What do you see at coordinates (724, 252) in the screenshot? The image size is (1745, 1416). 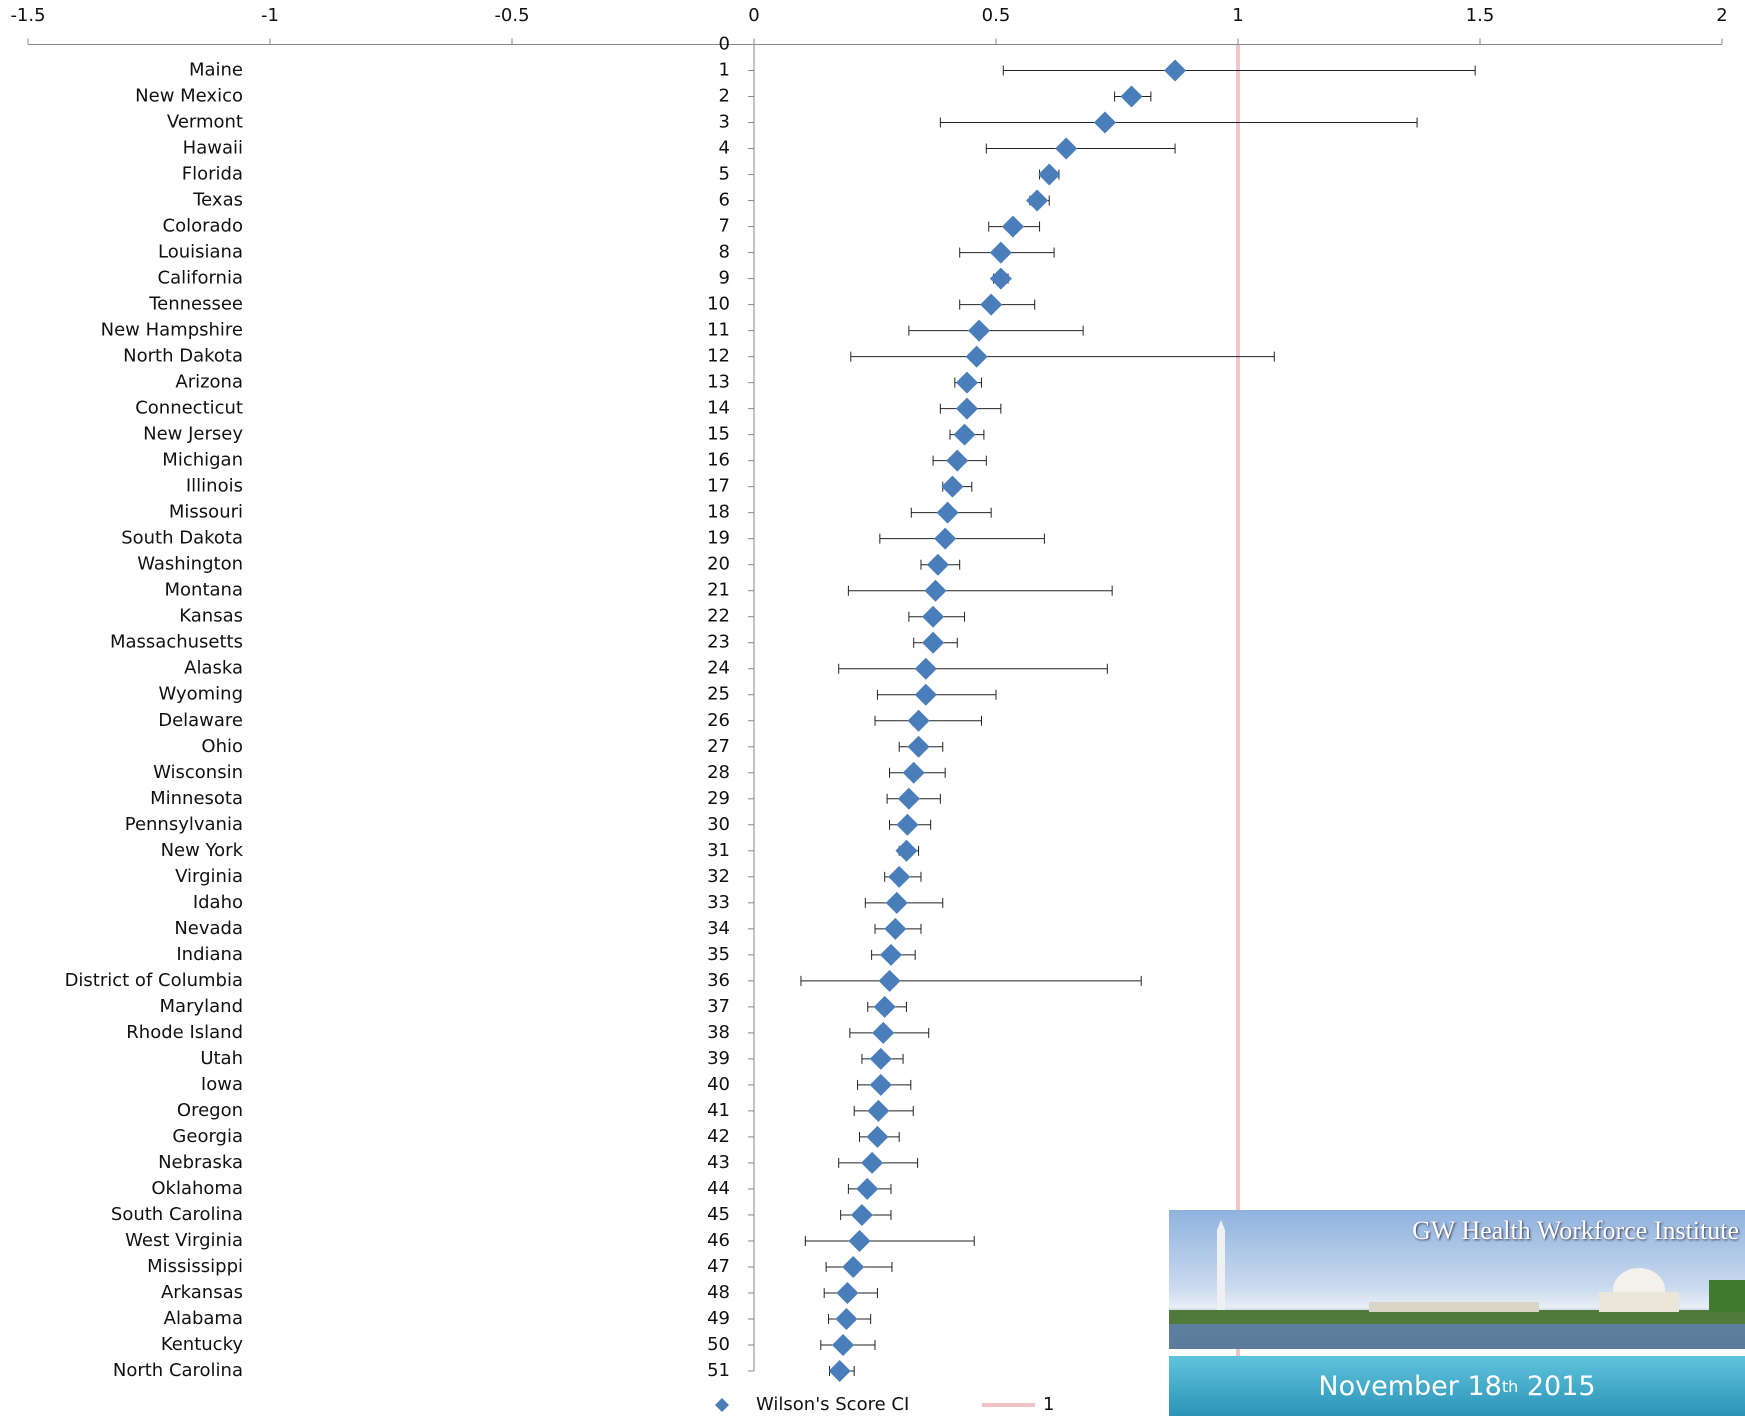 I see `y-tick-label: 8` at bounding box center [724, 252].